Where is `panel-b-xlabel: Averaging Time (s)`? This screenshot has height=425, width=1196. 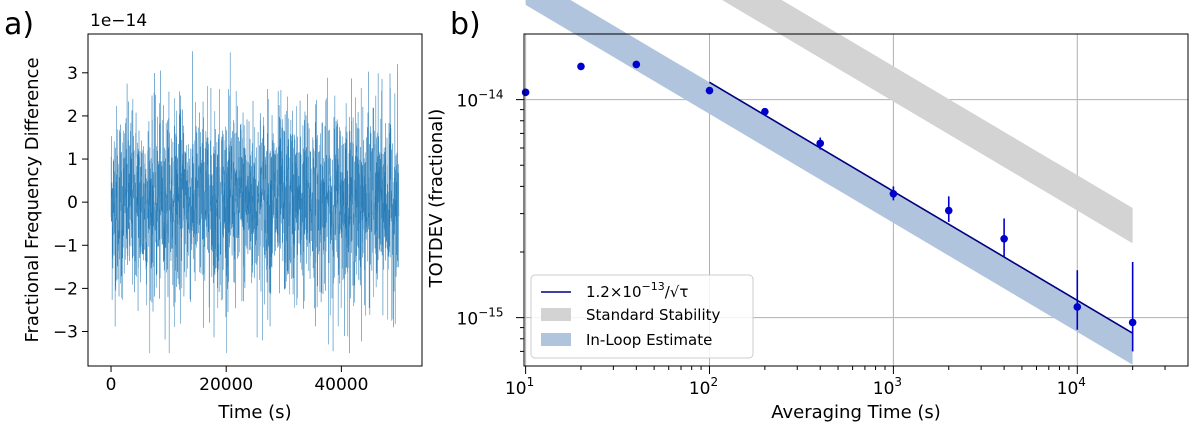 panel-b-xlabel: Averaging Time (s) is located at coordinates (856, 412).